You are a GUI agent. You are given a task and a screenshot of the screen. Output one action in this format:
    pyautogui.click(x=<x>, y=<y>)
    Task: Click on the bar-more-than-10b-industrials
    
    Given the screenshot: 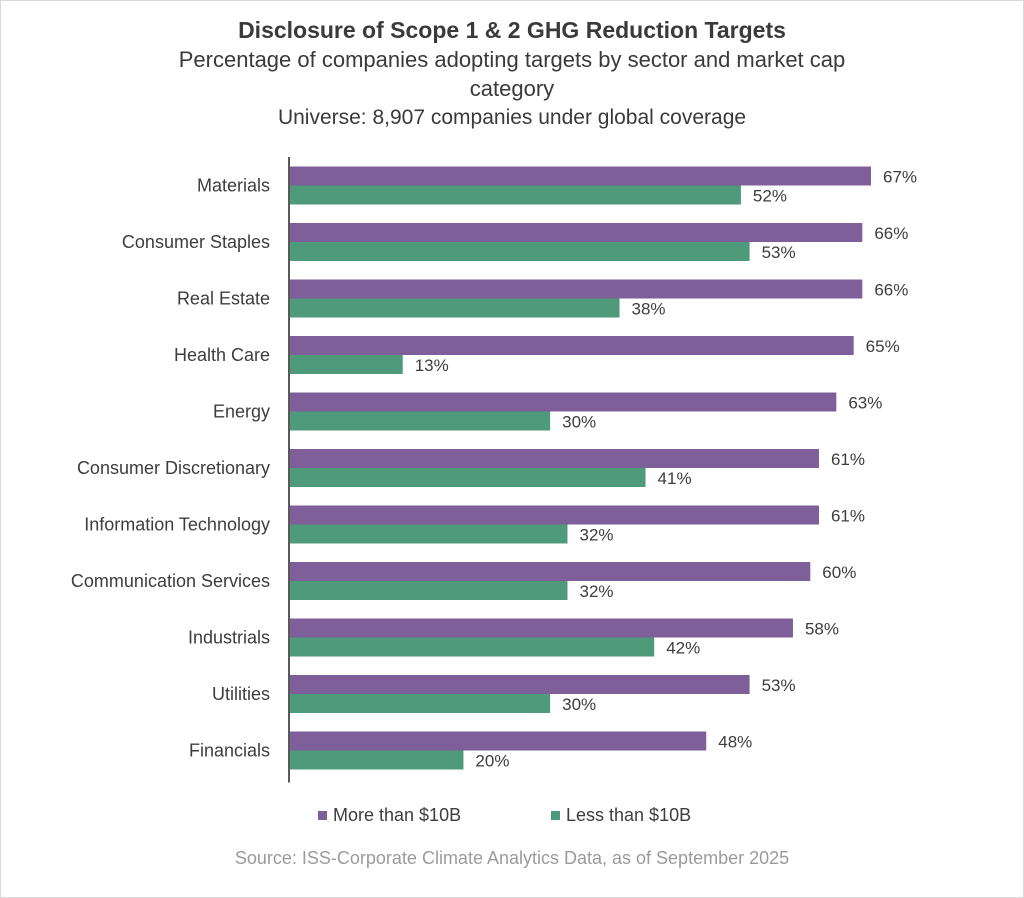 What is the action you would take?
    pyautogui.click(x=541, y=628)
    